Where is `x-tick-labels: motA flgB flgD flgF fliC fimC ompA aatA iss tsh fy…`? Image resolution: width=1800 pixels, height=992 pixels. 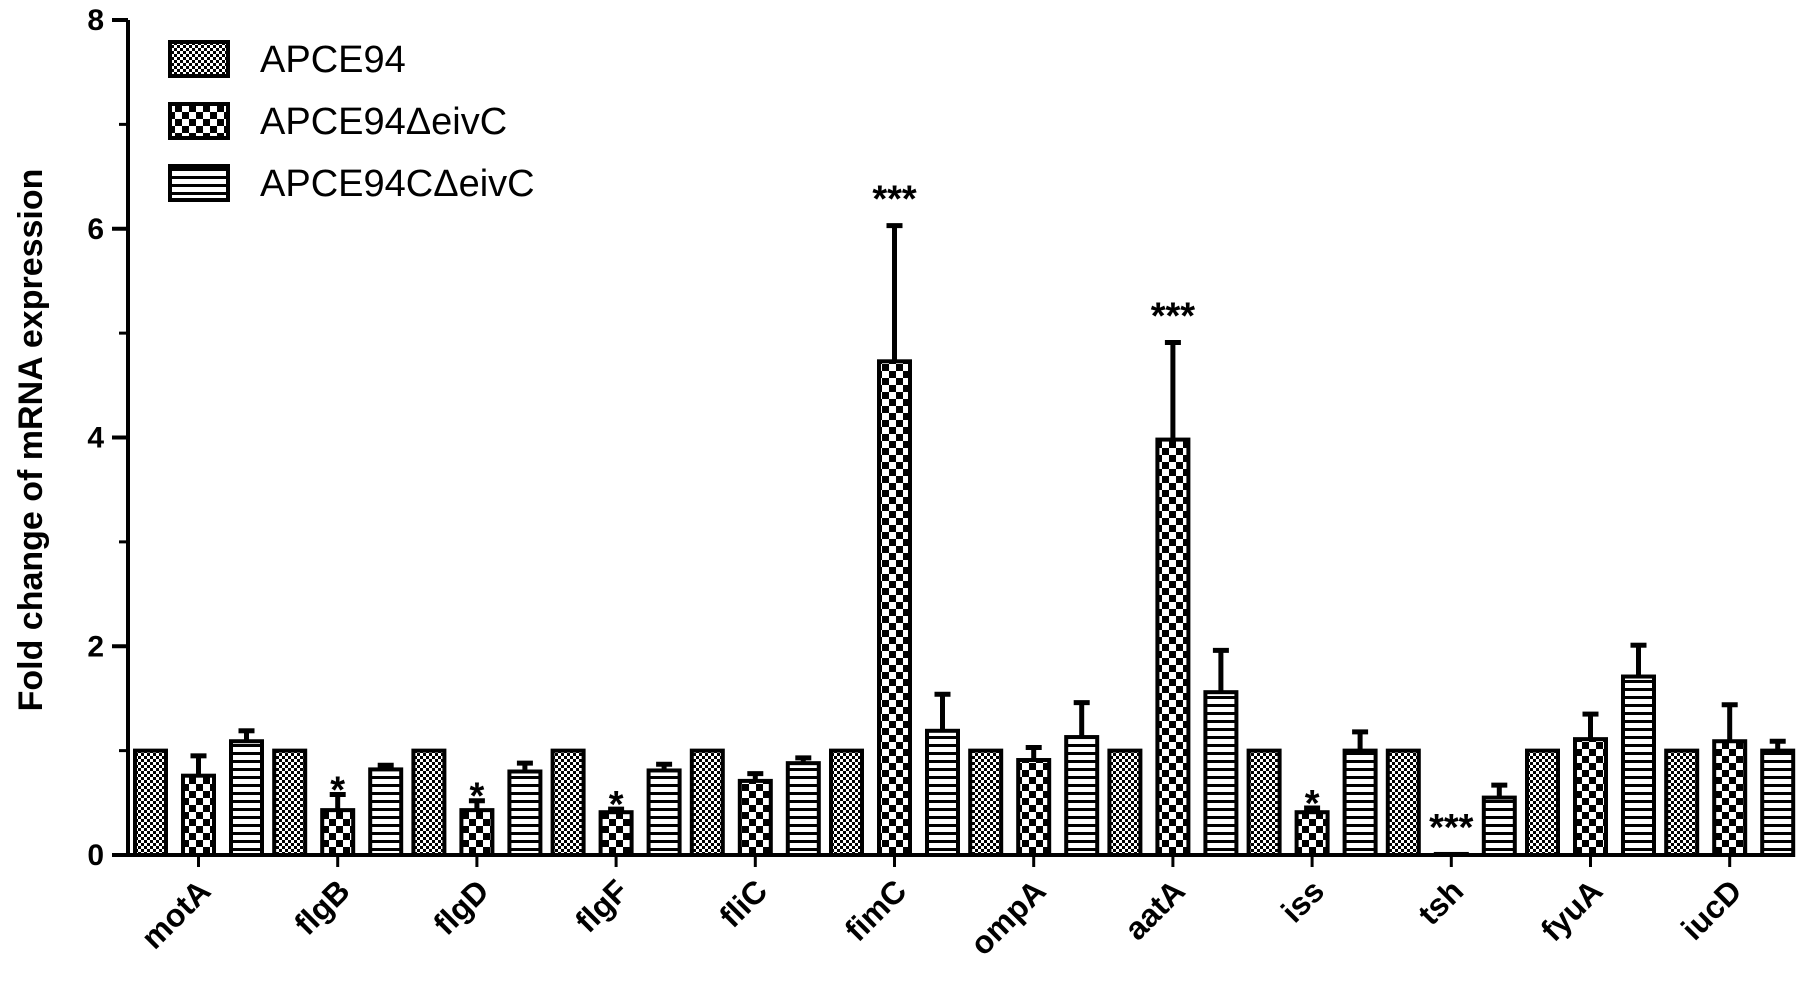
x-tick-labels: motA flgB flgD flgF fliC fimC ompA aatA iss tsh fy… is located at coordinates (941, 917).